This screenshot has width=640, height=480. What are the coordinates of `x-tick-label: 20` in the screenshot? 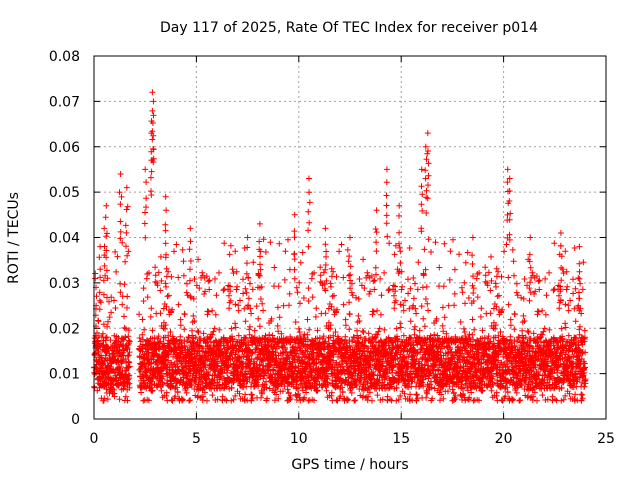 It's located at (504, 439).